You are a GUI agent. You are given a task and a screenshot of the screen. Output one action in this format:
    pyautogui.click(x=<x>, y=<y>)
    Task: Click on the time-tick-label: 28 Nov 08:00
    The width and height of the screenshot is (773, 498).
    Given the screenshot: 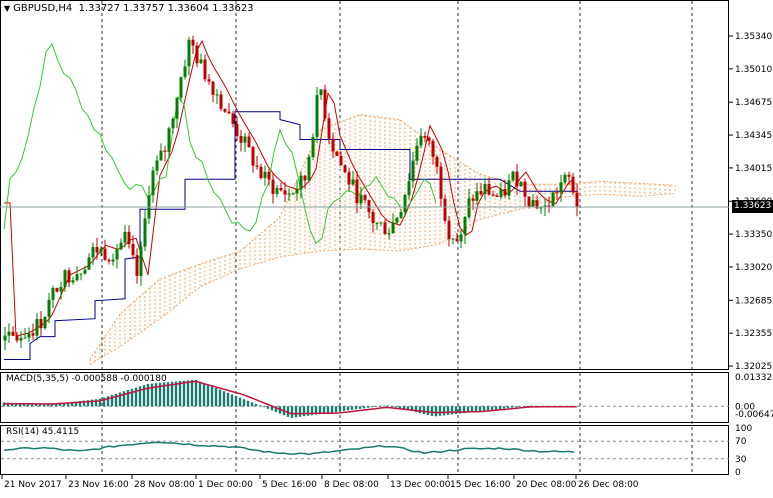 What is the action you would take?
    pyautogui.click(x=164, y=485)
    